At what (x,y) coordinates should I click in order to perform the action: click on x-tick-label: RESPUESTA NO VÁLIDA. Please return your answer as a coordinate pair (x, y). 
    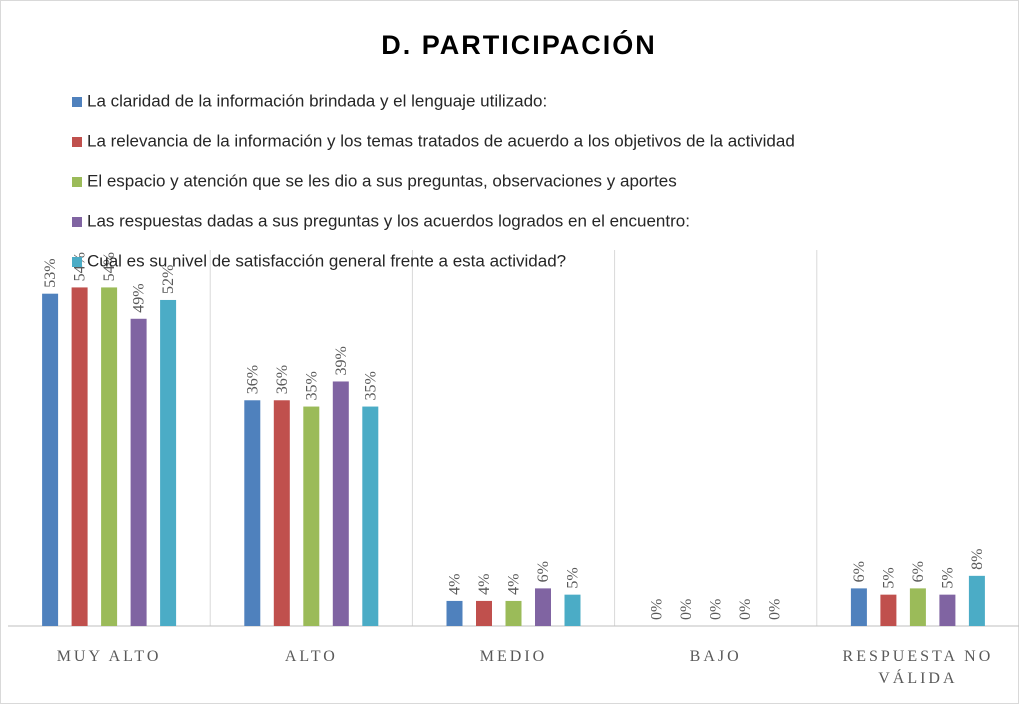
    Looking at the image, I should click on (918, 667).